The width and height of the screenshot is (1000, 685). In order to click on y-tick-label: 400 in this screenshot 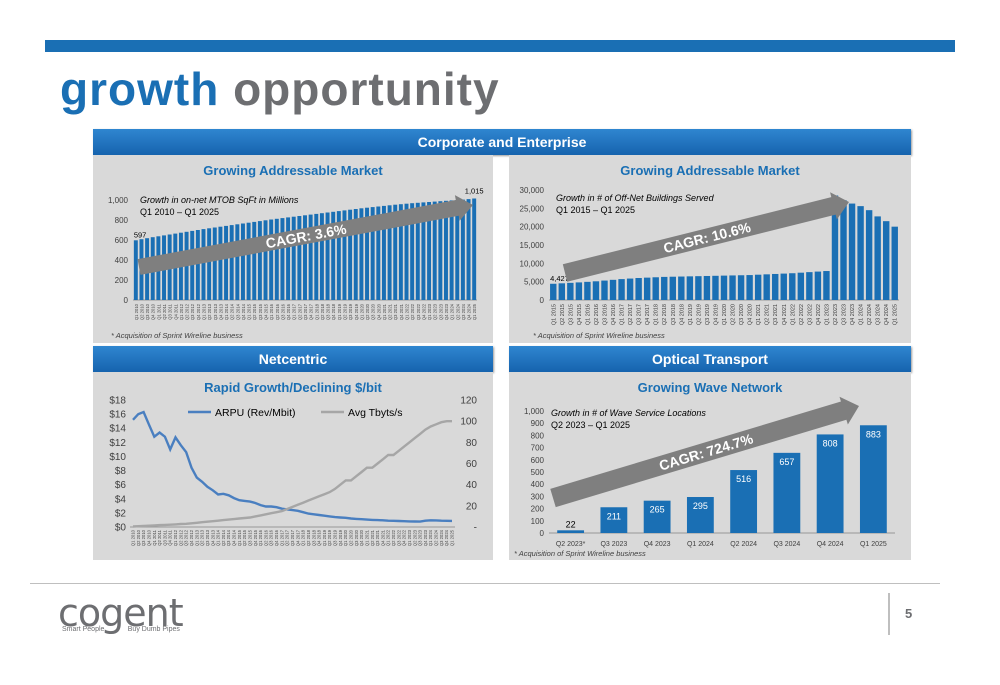, I will do `click(538, 484)`.